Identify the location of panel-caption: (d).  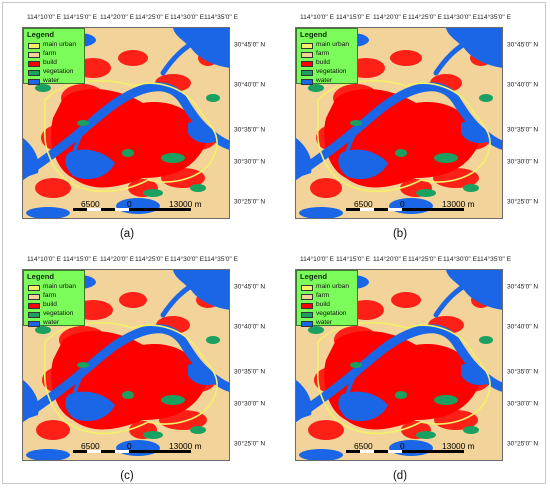
(400, 476).